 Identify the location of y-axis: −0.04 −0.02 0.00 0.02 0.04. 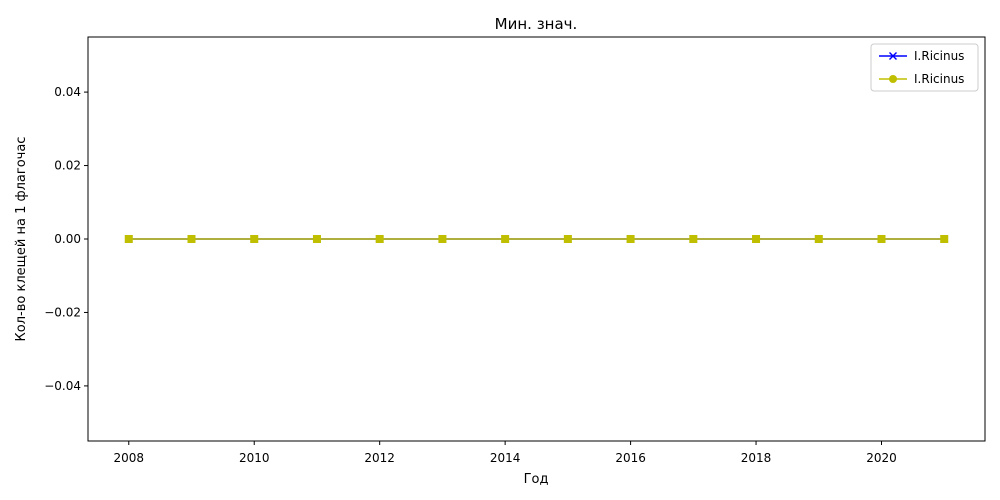
(66, 239).